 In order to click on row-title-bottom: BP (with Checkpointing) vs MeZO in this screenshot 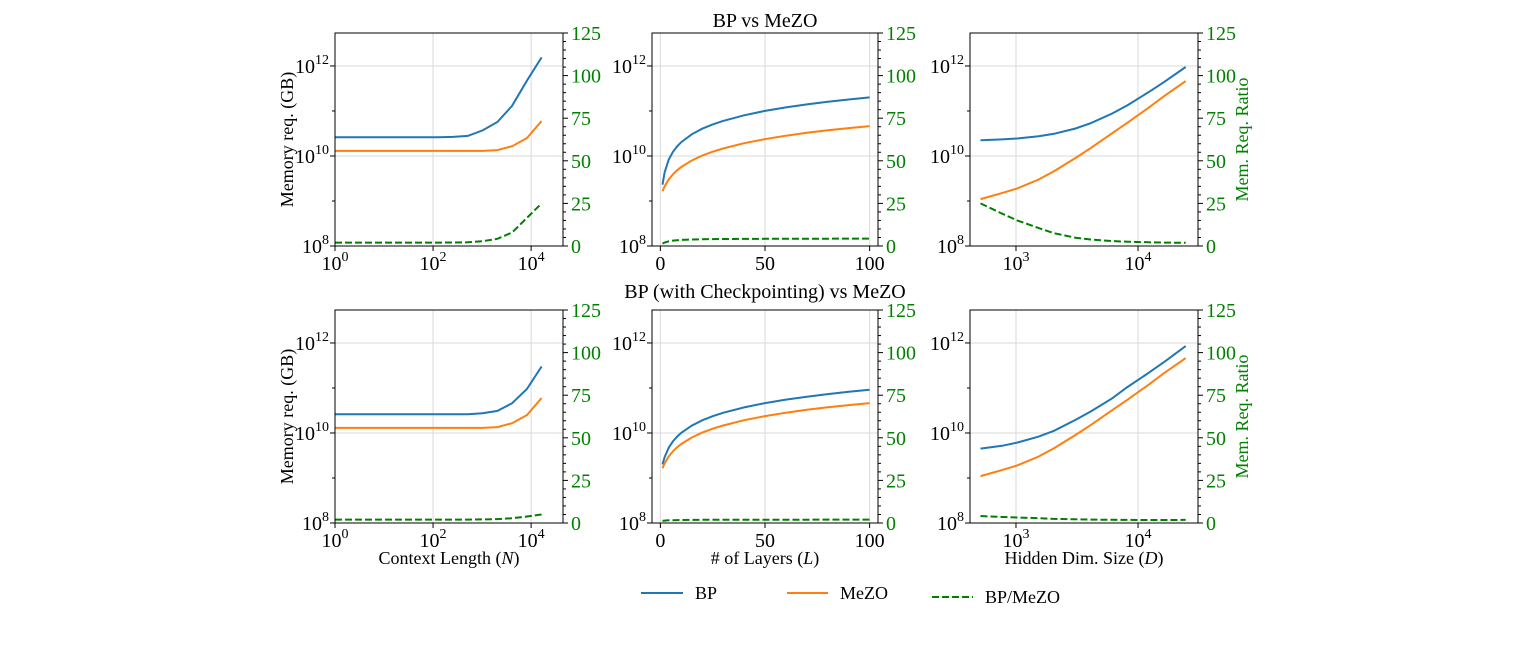, I will do `click(764, 292)`.